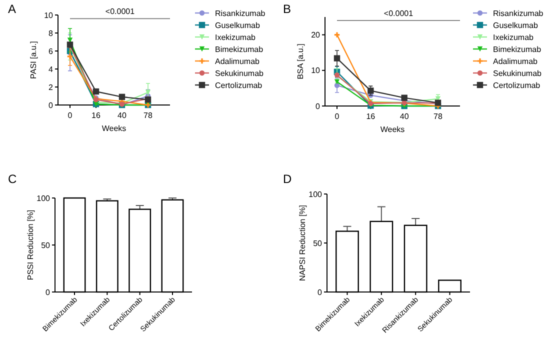 This screenshot has width=550, height=342. I want to click on y-tick-label: 8, so click(51, 33).